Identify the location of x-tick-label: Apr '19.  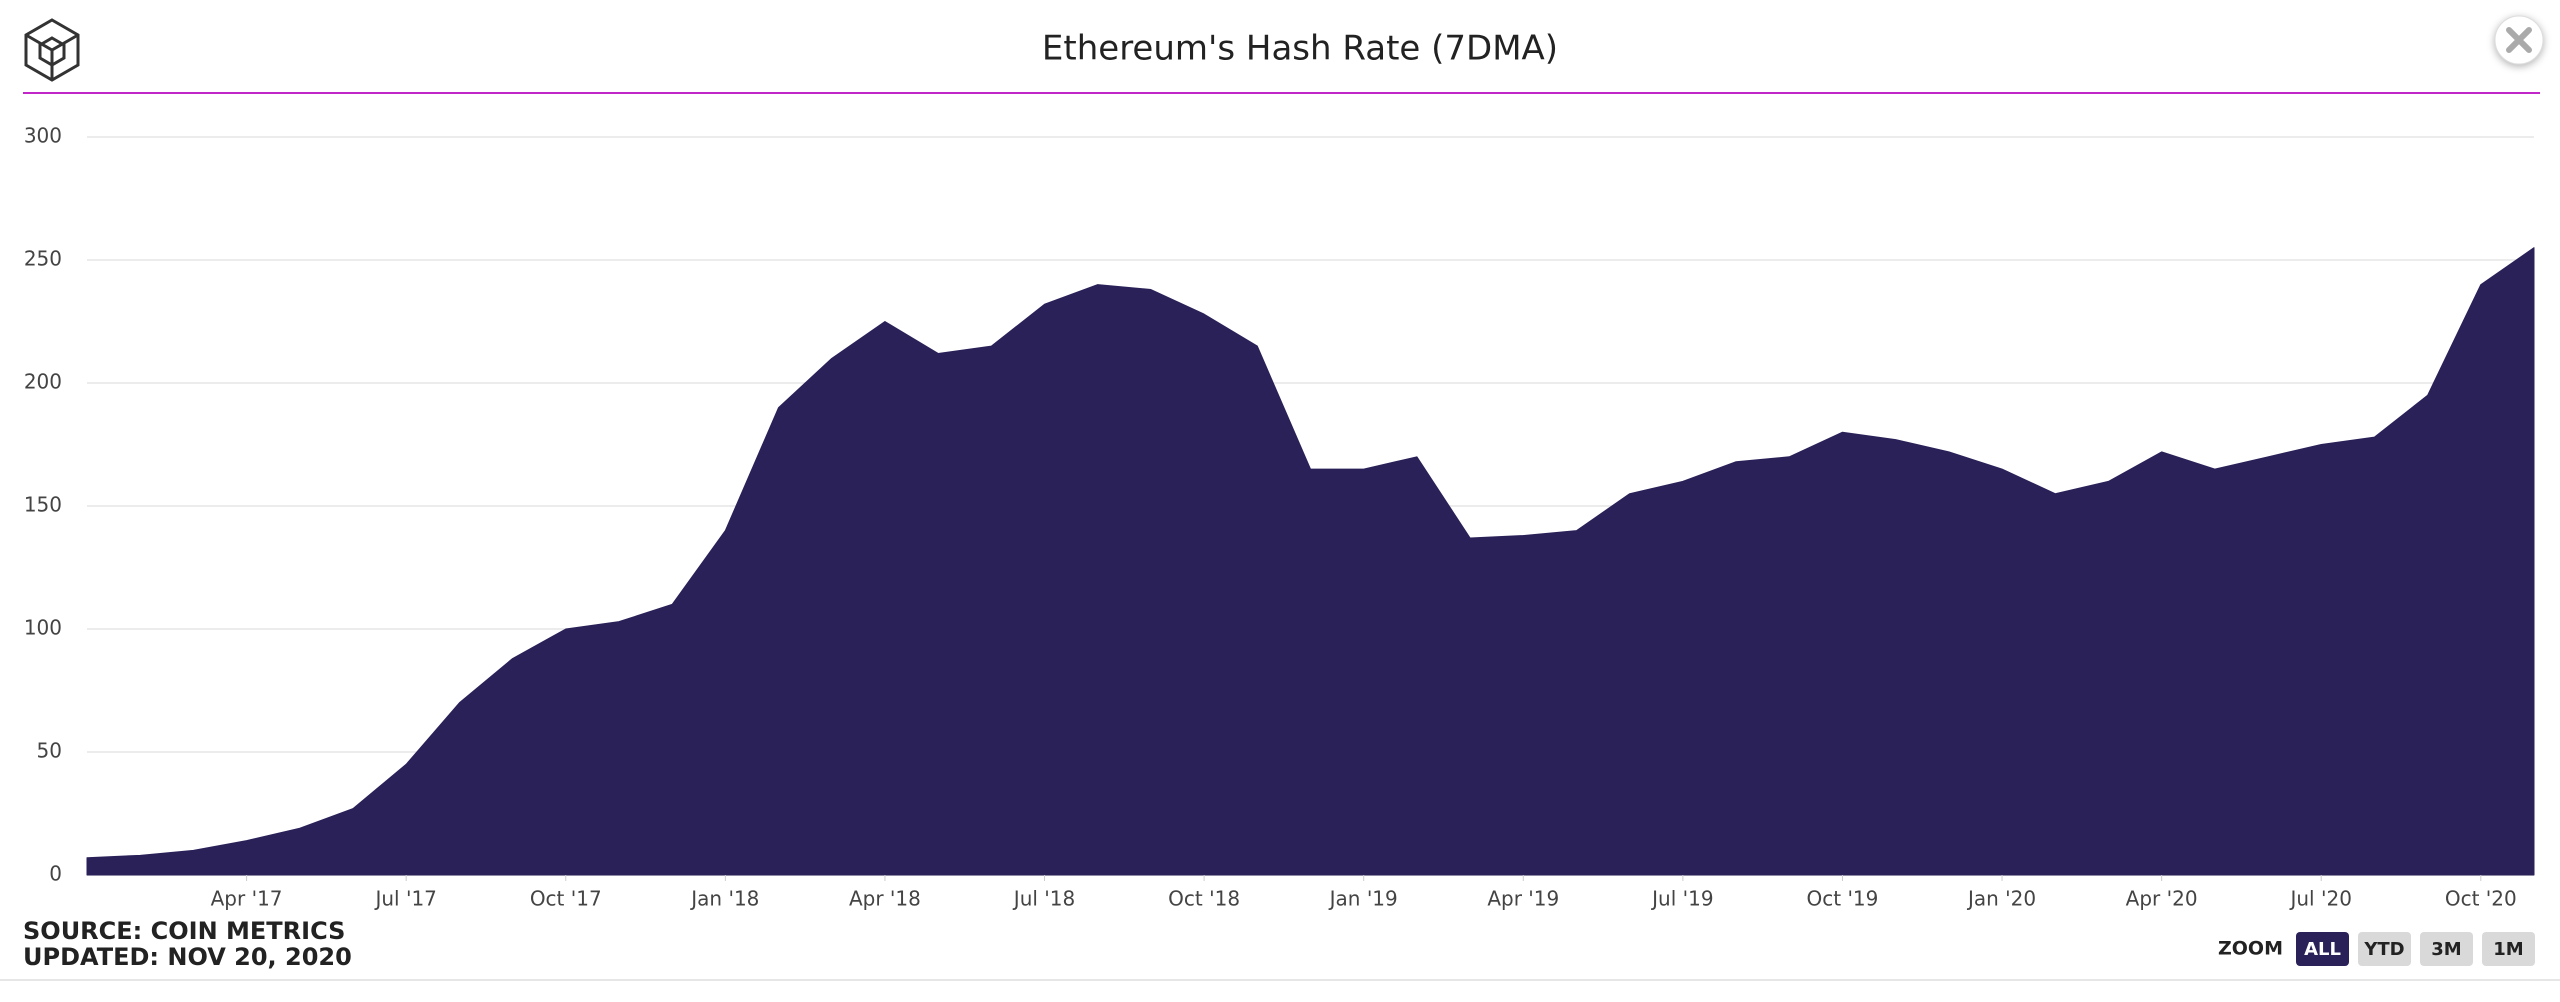
(1523, 899).